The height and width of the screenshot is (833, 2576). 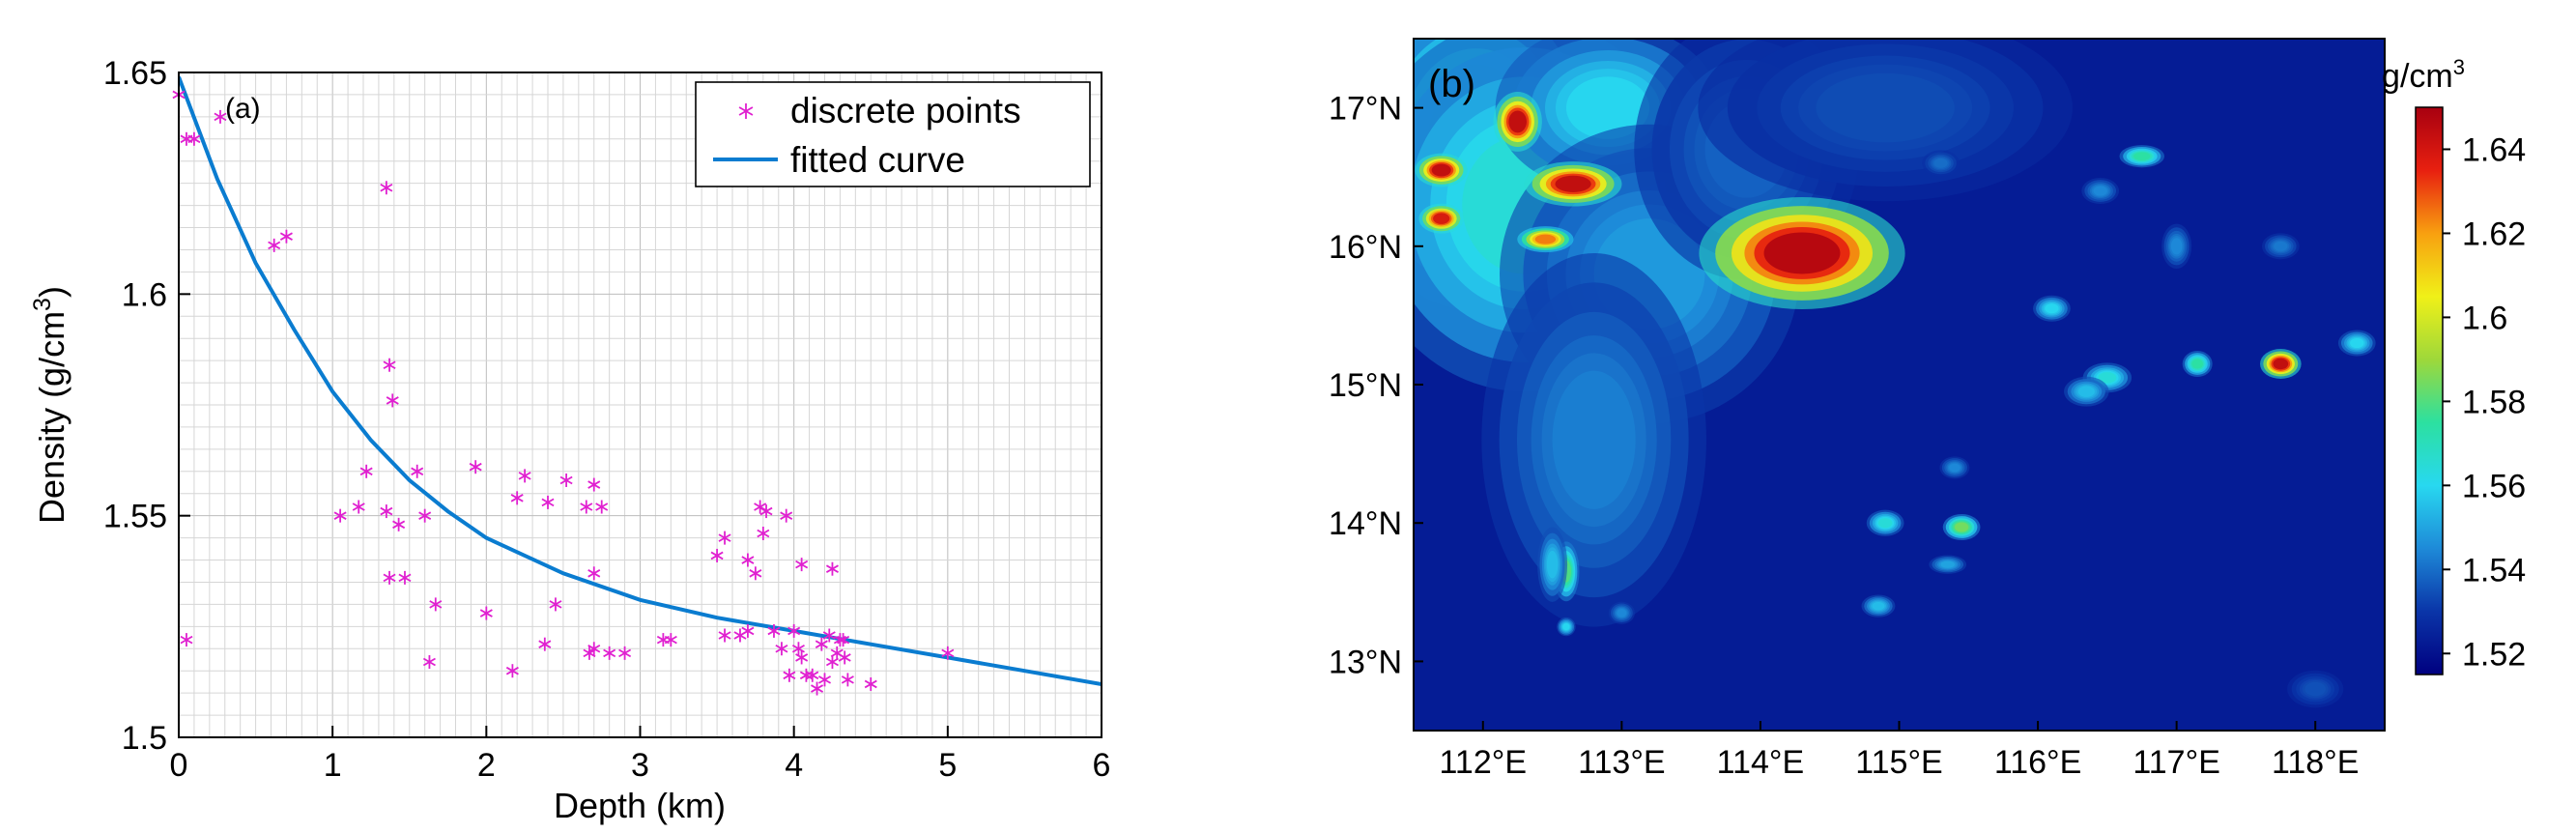 I want to click on x-tick-label: 0, so click(x=179, y=765).